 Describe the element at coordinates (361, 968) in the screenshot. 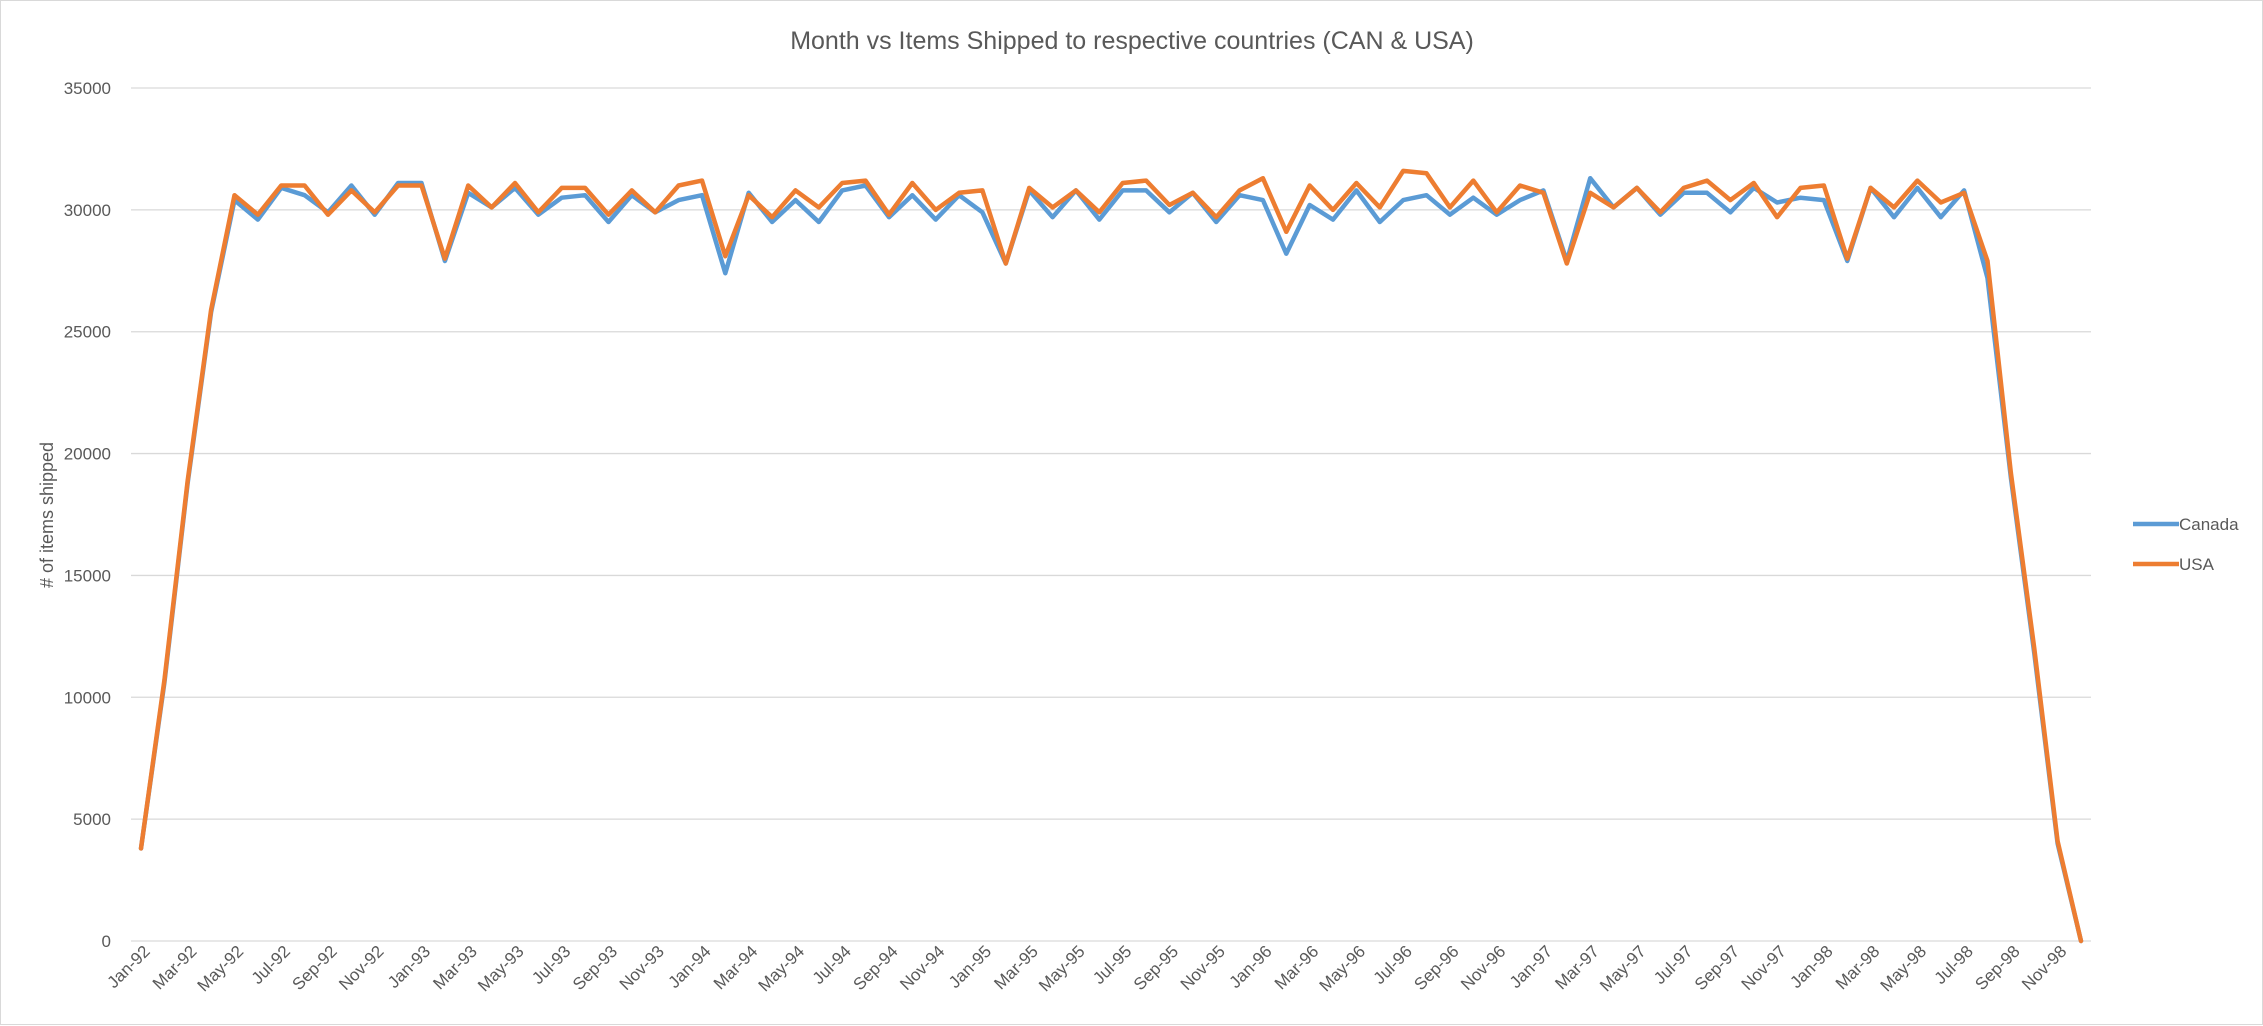

I see `x-tick-label: Nov-92` at that location.